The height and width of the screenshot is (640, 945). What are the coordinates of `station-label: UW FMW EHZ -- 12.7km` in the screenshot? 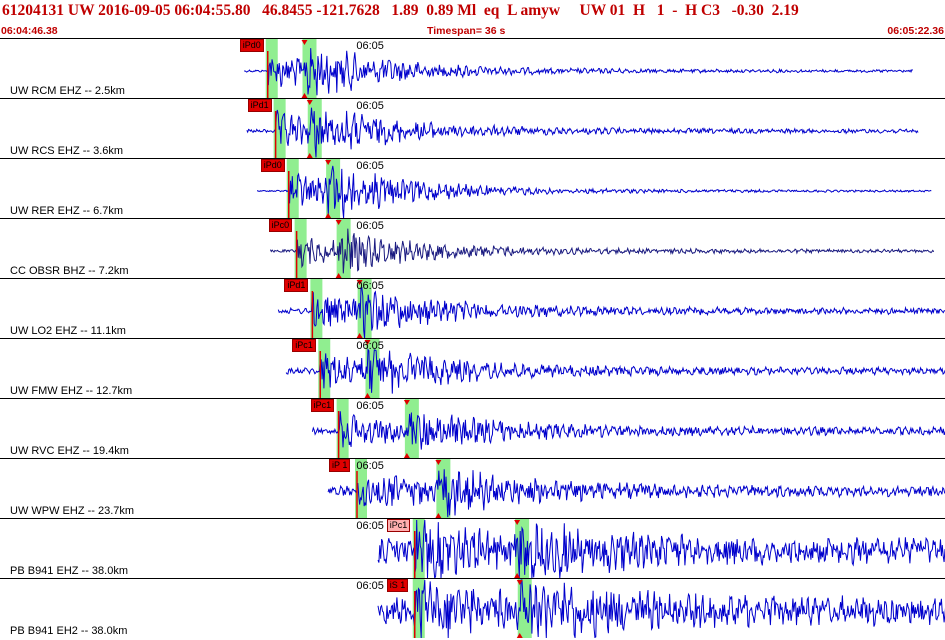 It's located at (71, 391).